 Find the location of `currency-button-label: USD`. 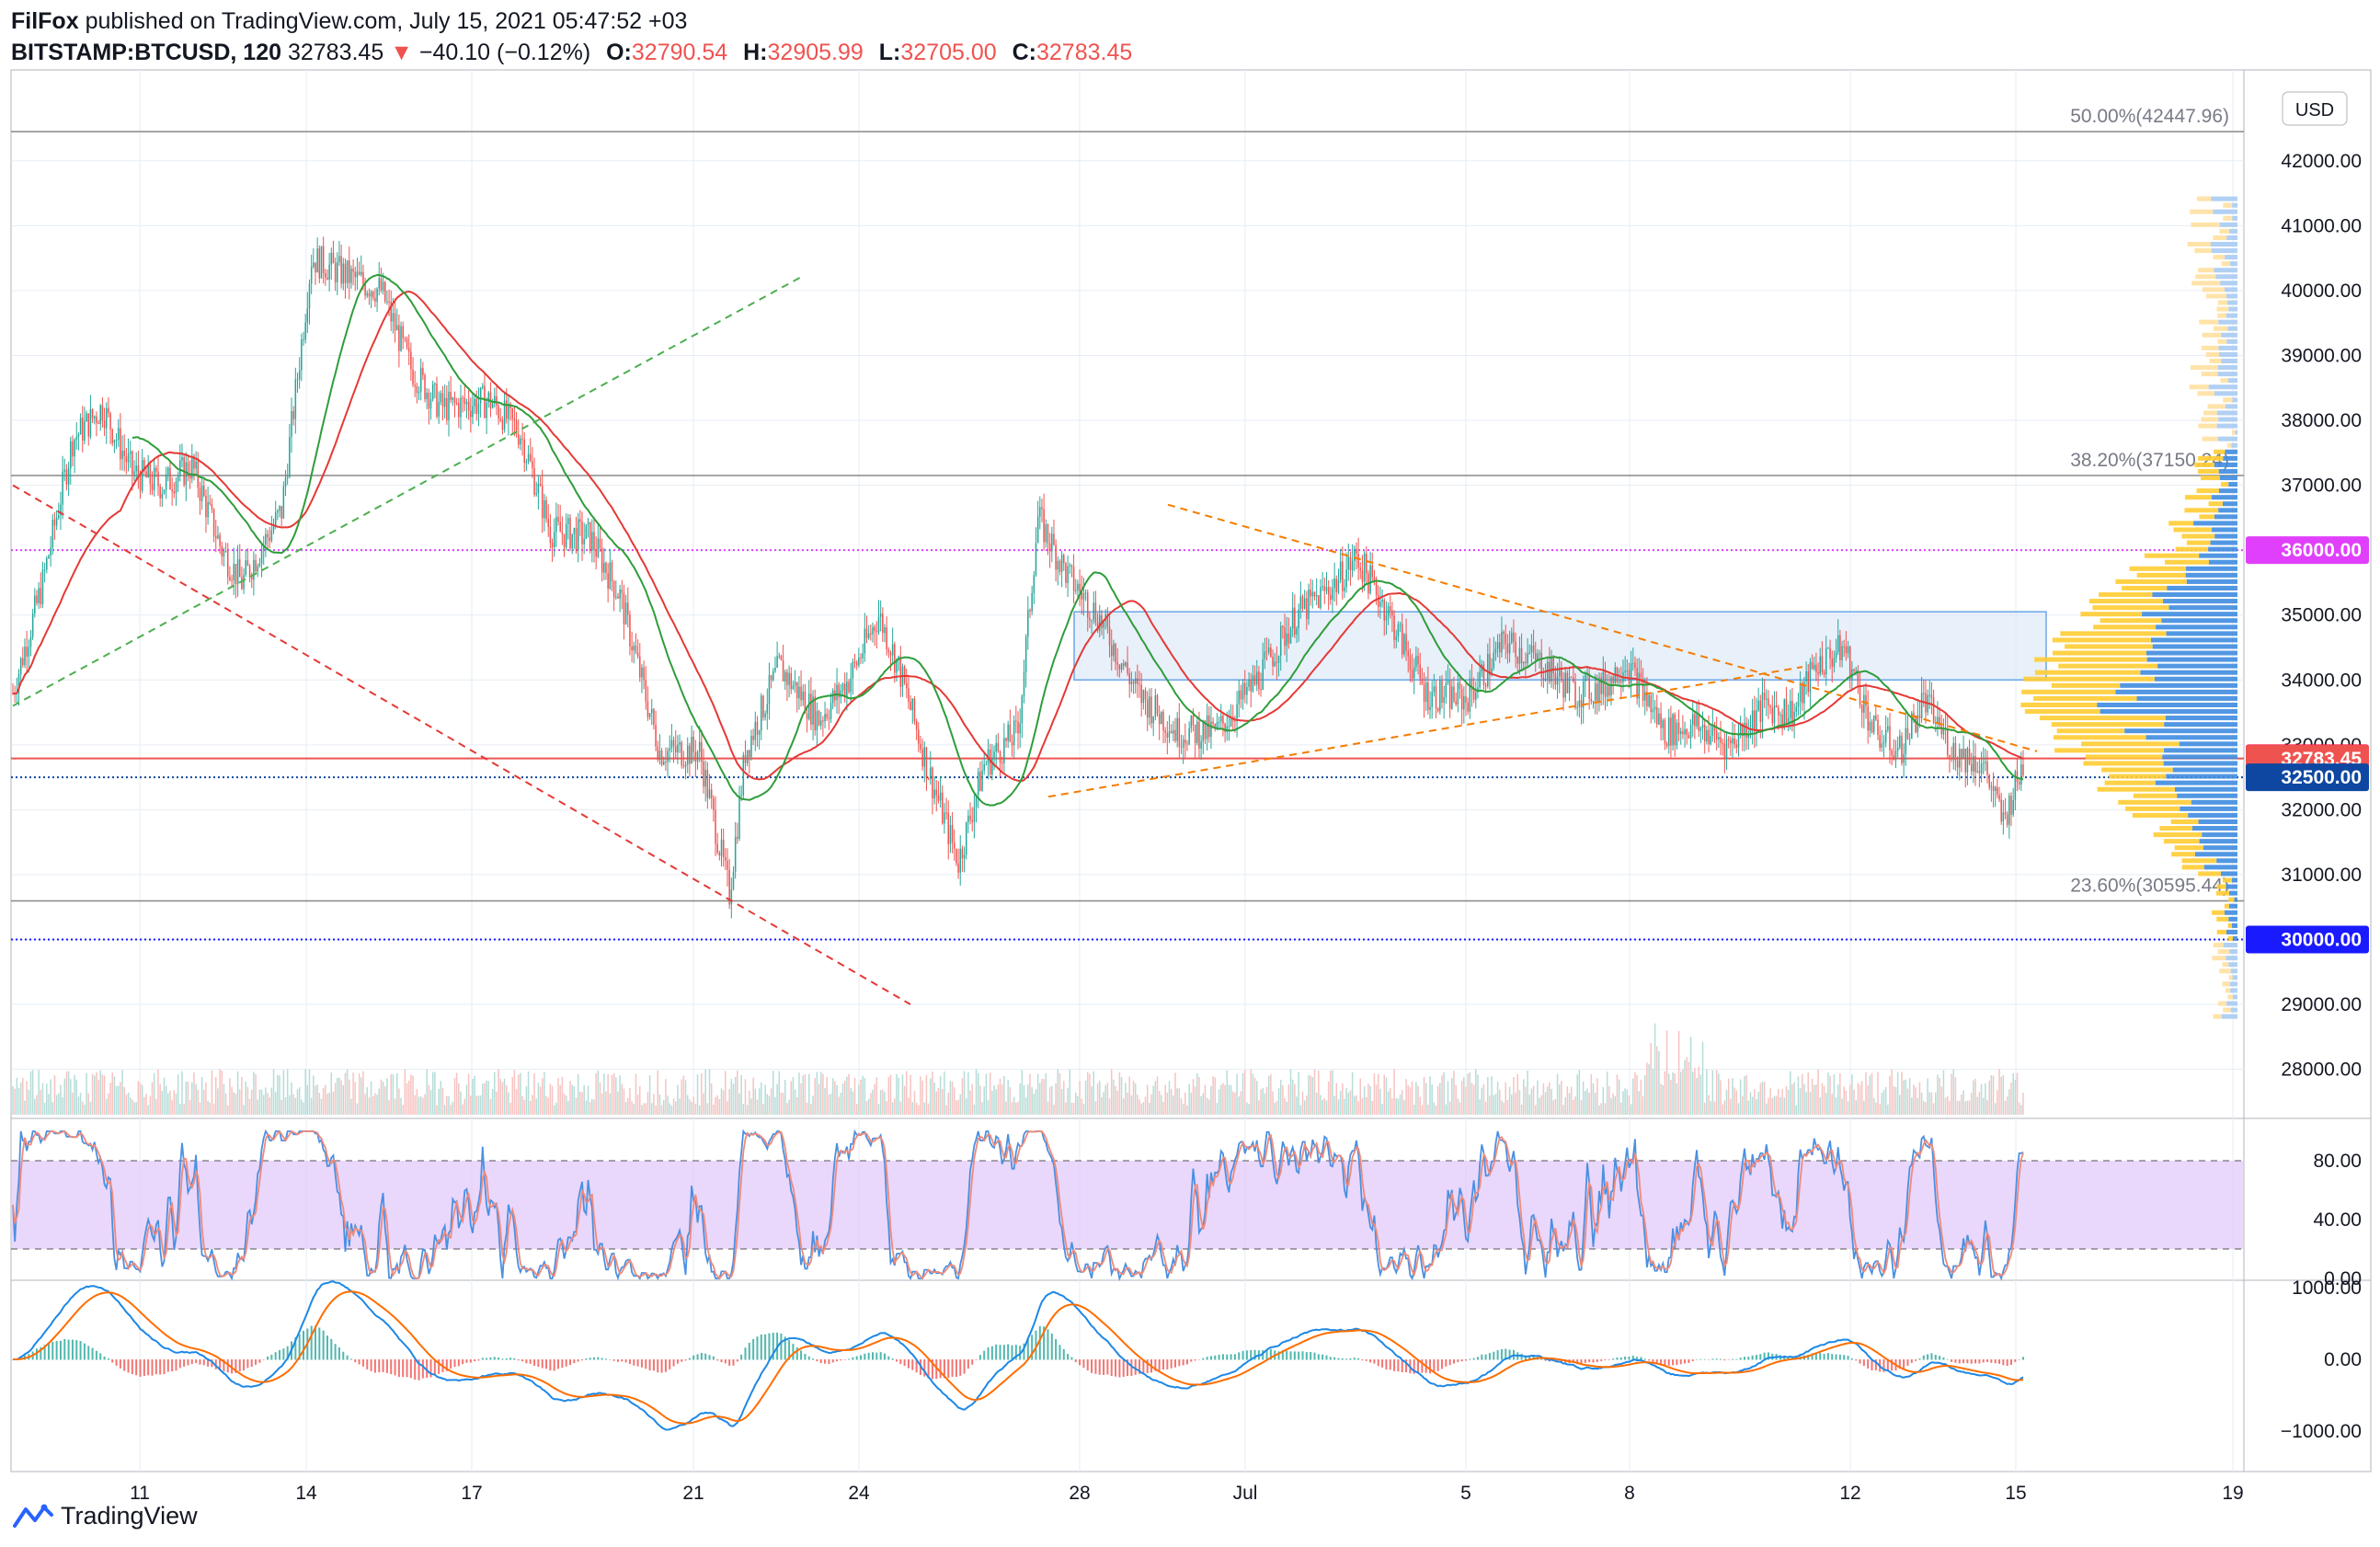

currency-button-label: USD is located at coordinates (2314, 110).